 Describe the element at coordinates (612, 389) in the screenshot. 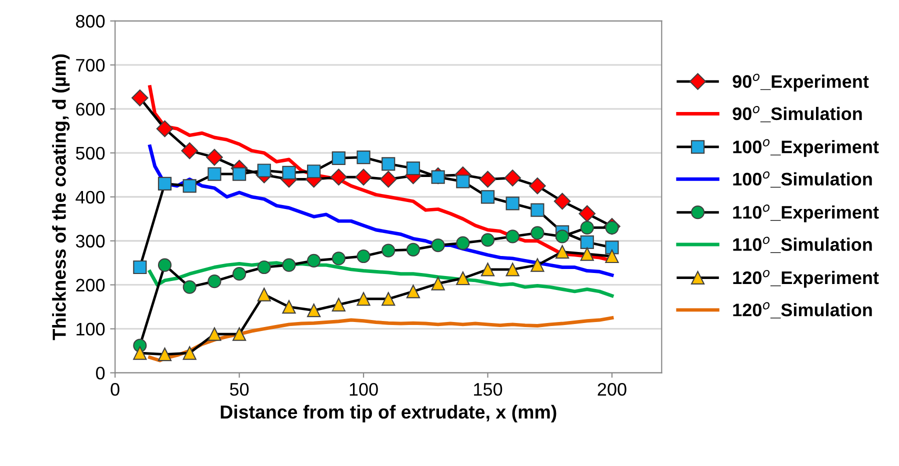

I see `x-tick-label: 200` at that location.